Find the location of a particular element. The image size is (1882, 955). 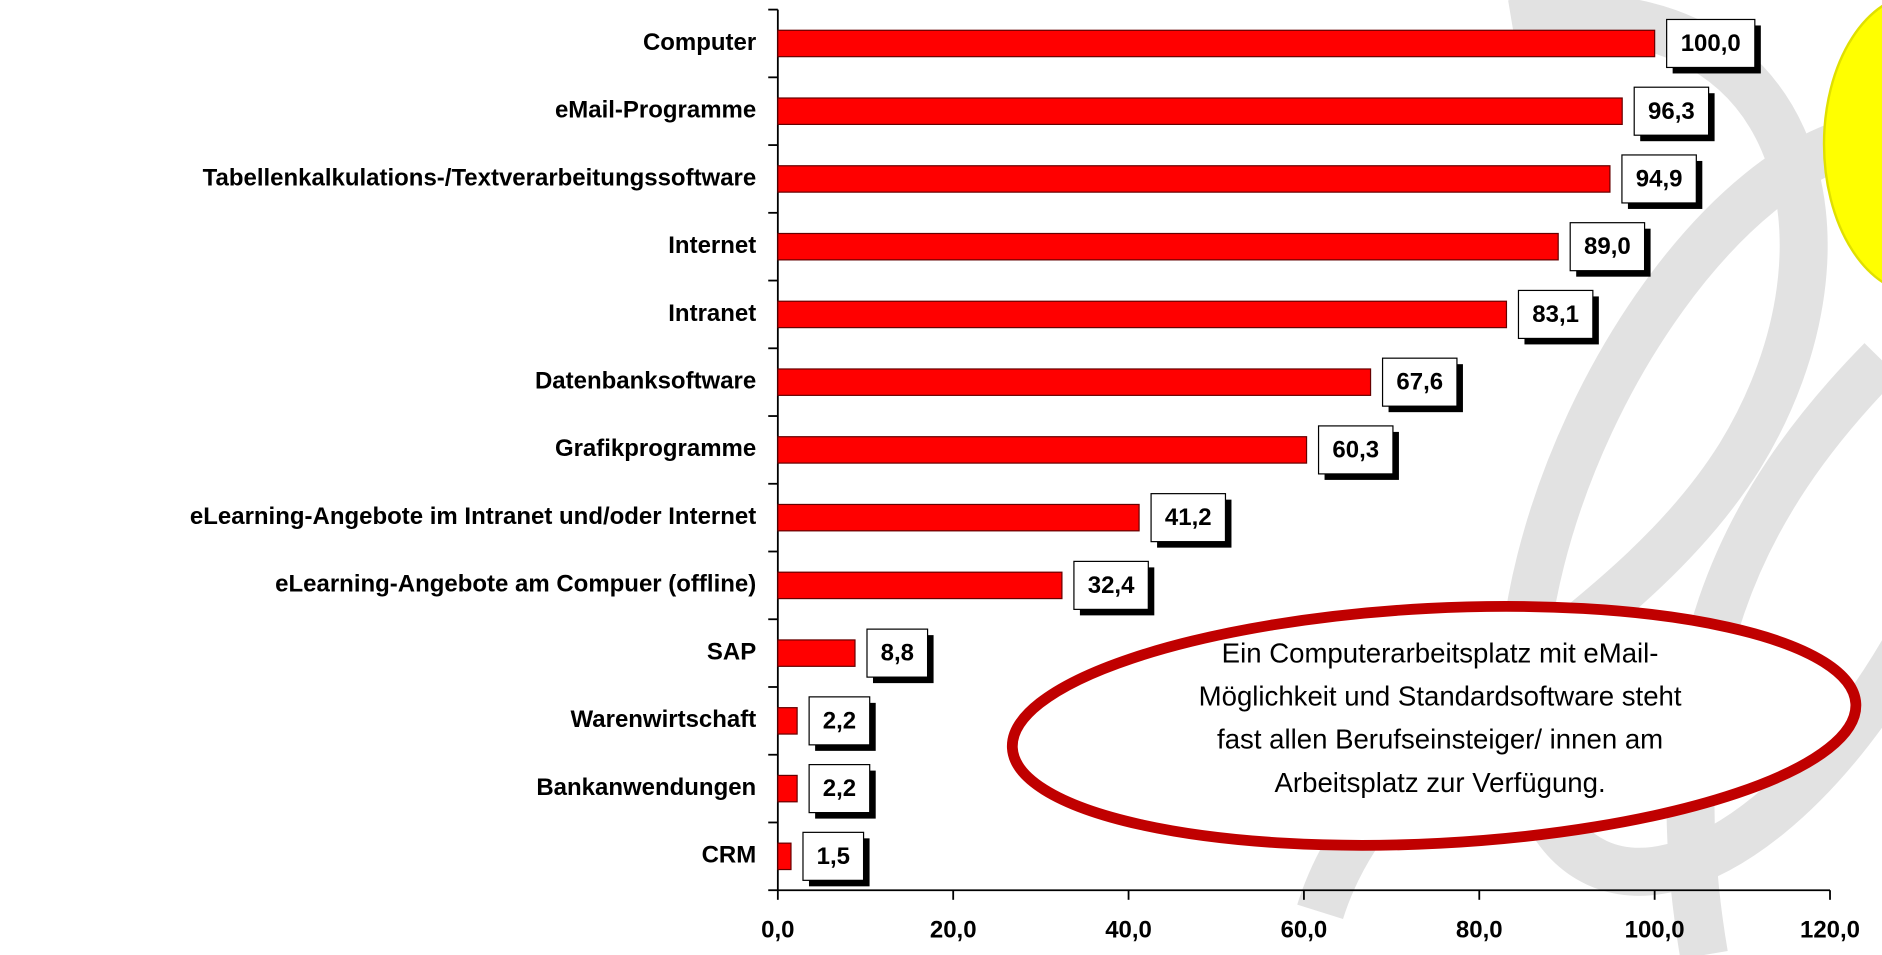

value-label: 83,1 is located at coordinates (1555, 314).